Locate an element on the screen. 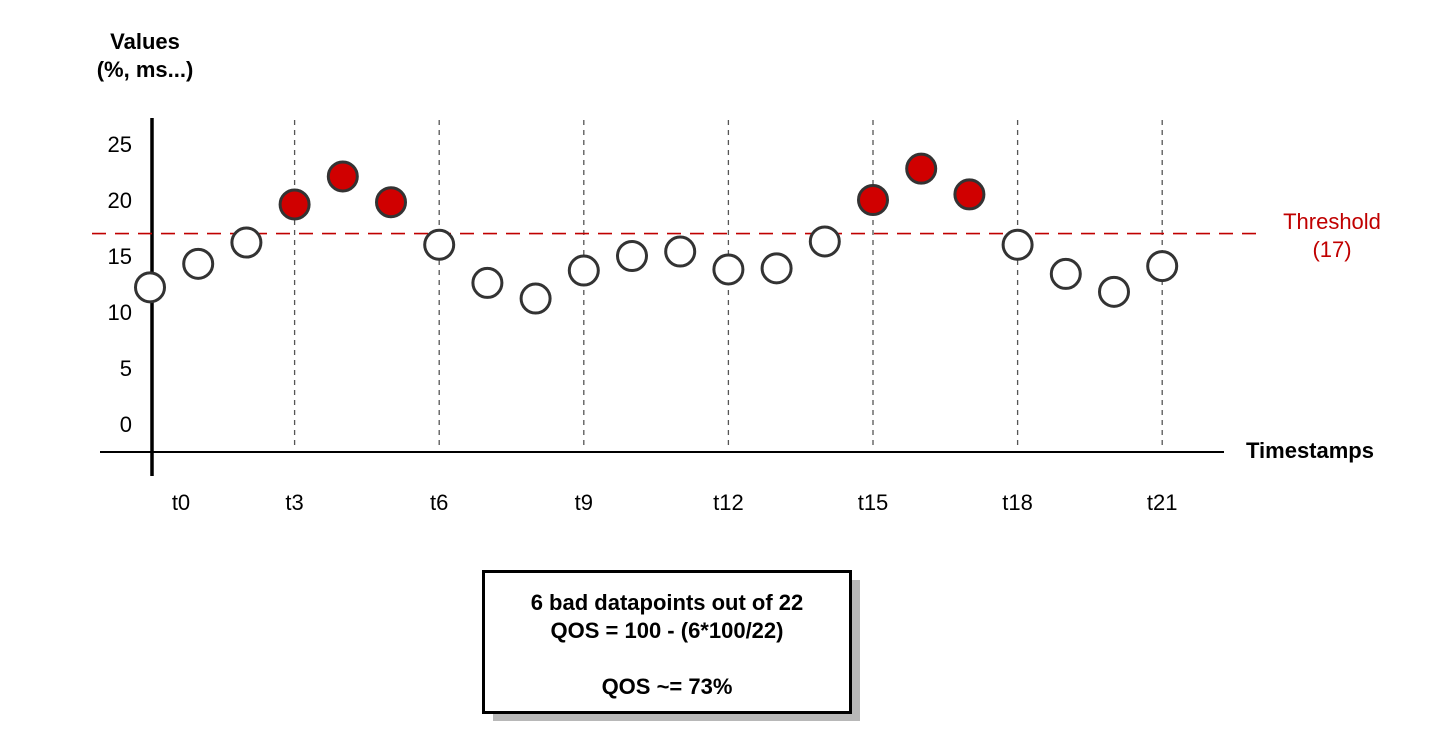 This screenshot has height=752, width=1432. threshold-label: Threshold (17) is located at coordinates (1332, 236).